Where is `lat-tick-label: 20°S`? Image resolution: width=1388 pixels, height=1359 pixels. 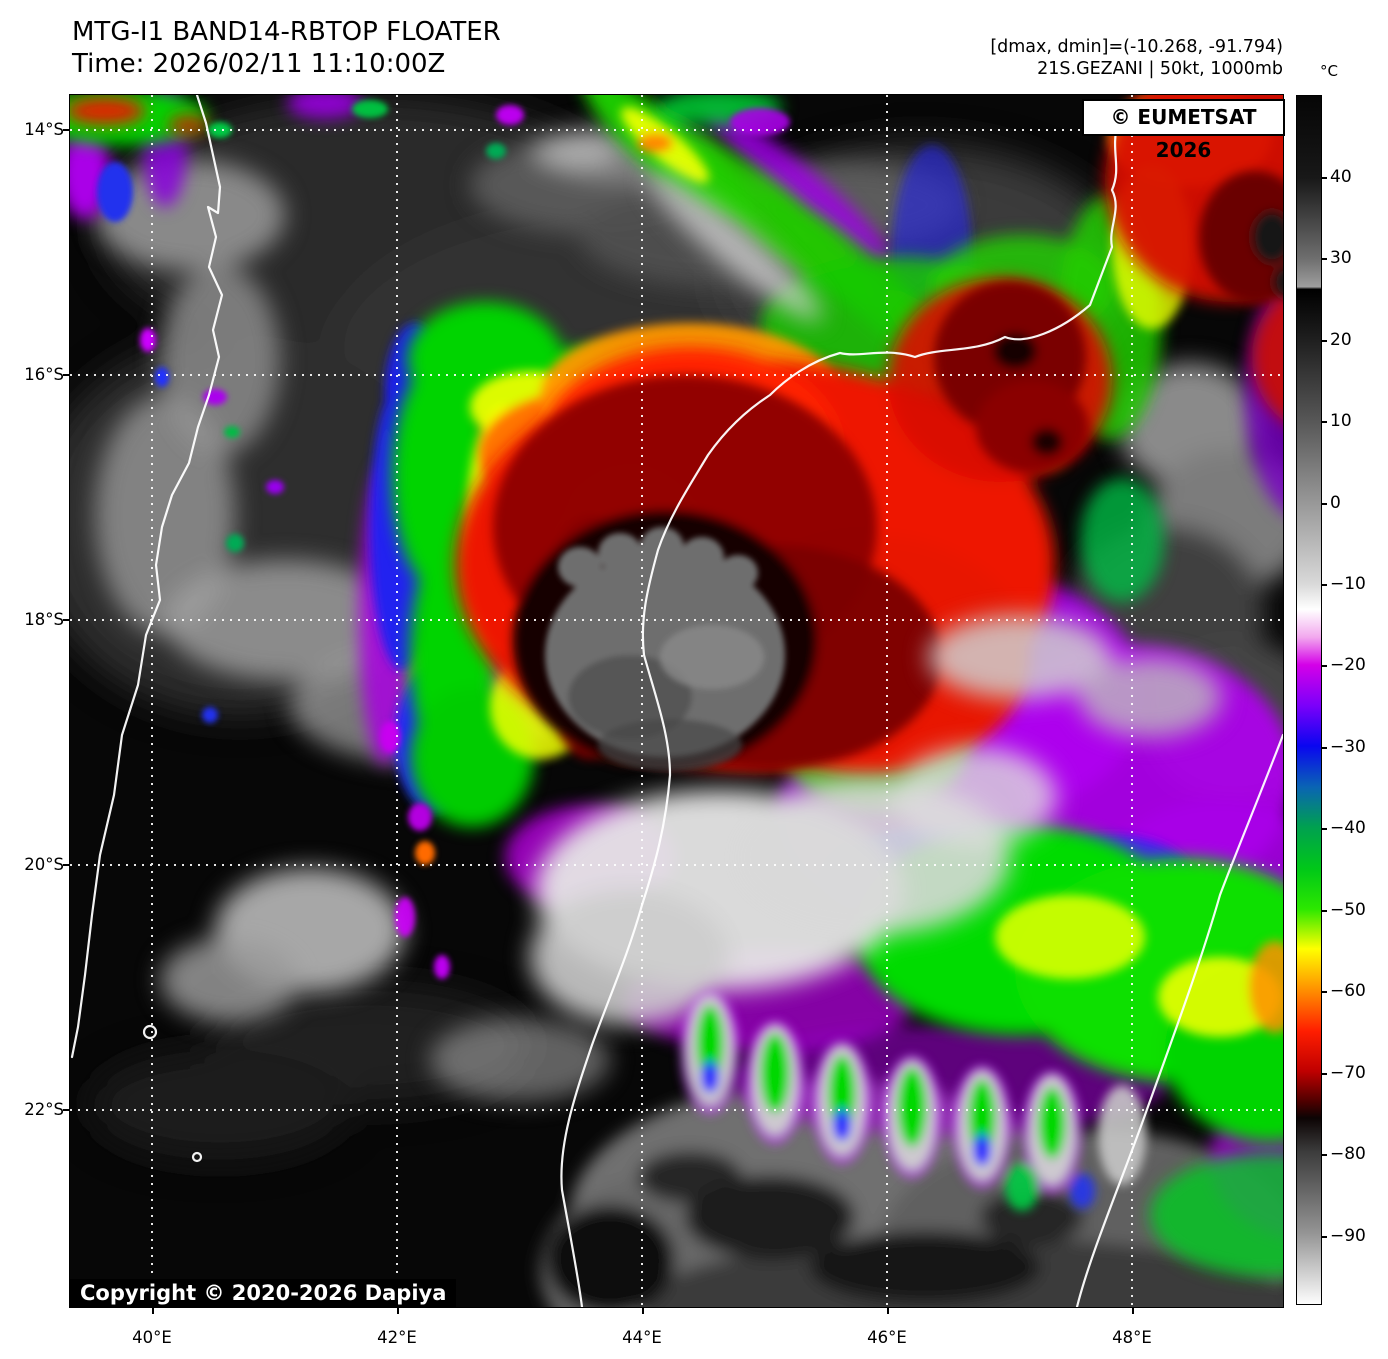 lat-tick-label: 20°S is located at coordinates (44, 864).